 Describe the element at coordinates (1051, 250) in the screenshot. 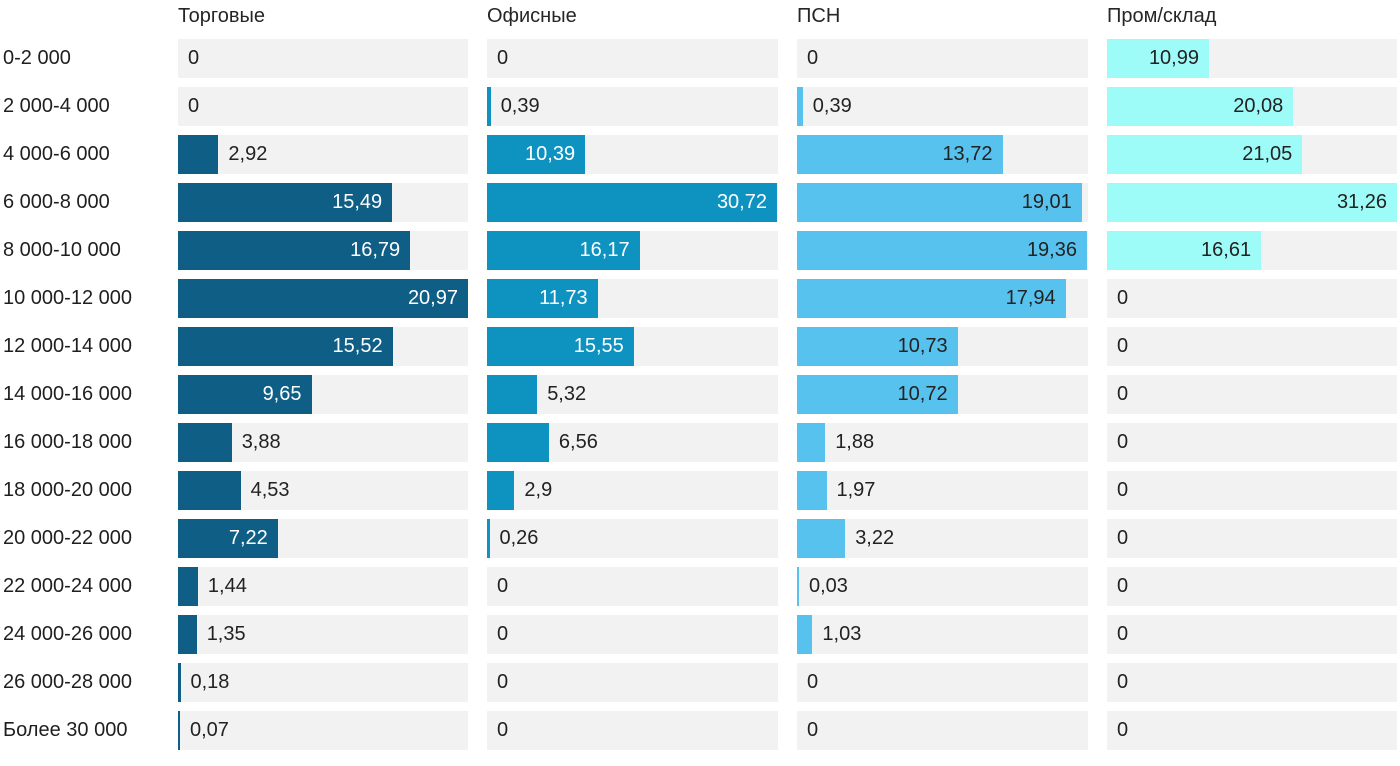

I see `bar-value-label: 19,36` at that location.